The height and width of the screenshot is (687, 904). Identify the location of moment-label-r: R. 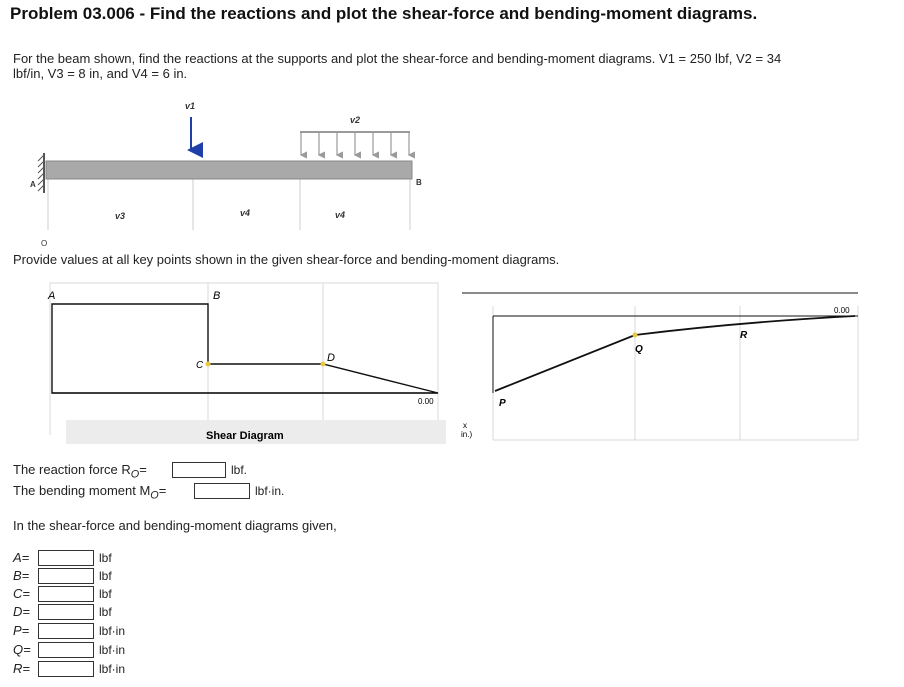
(744, 335).